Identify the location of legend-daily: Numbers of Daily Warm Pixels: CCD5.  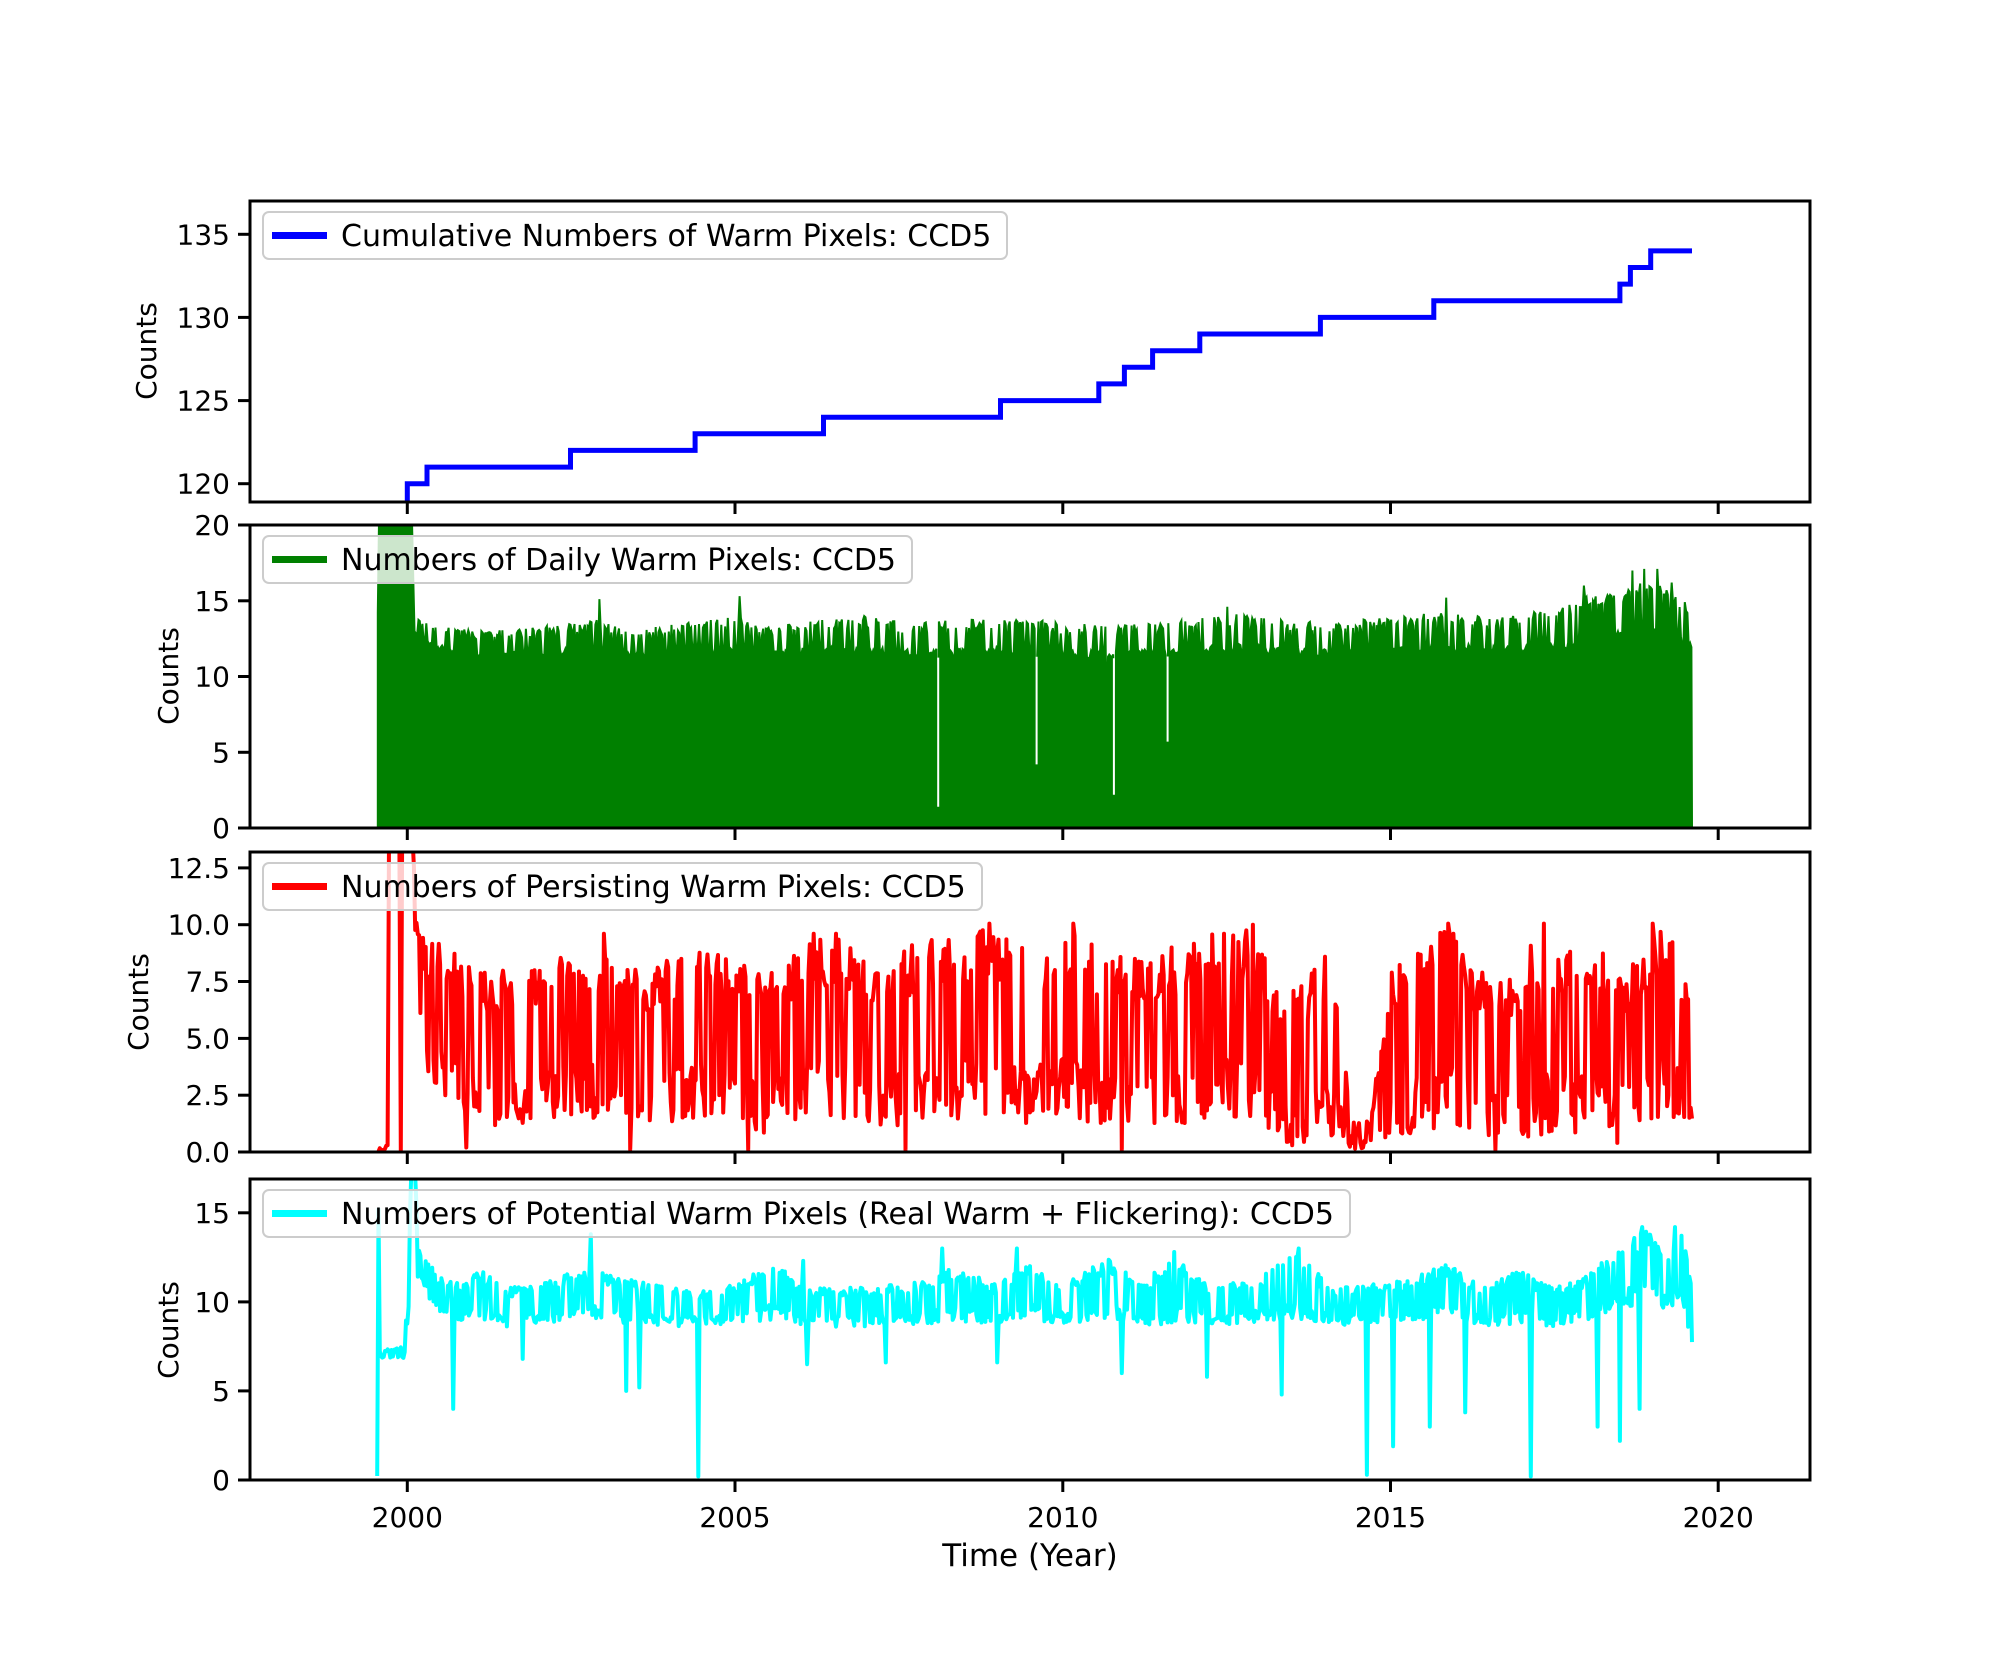
(587, 559).